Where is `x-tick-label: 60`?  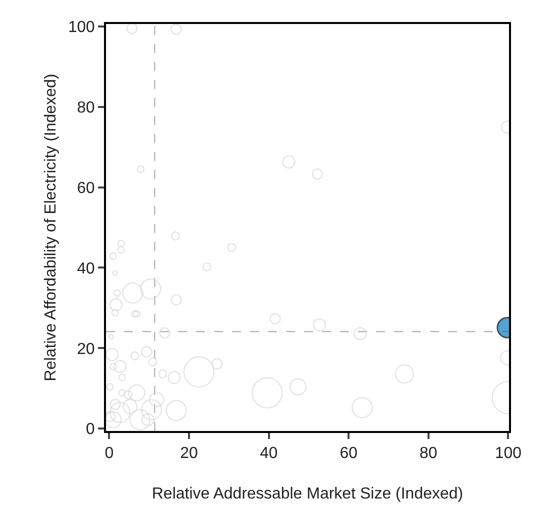
x-tick-label: 60 is located at coordinates (349, 453).